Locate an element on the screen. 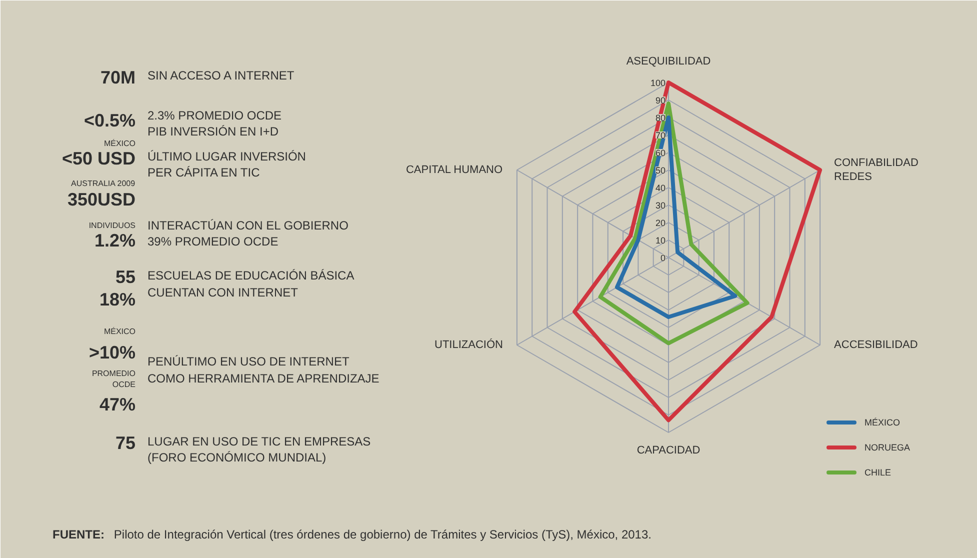 The width and height of the screenshot is (977, 558). y-tick-label: 10 is located at coordinates (660, 241).